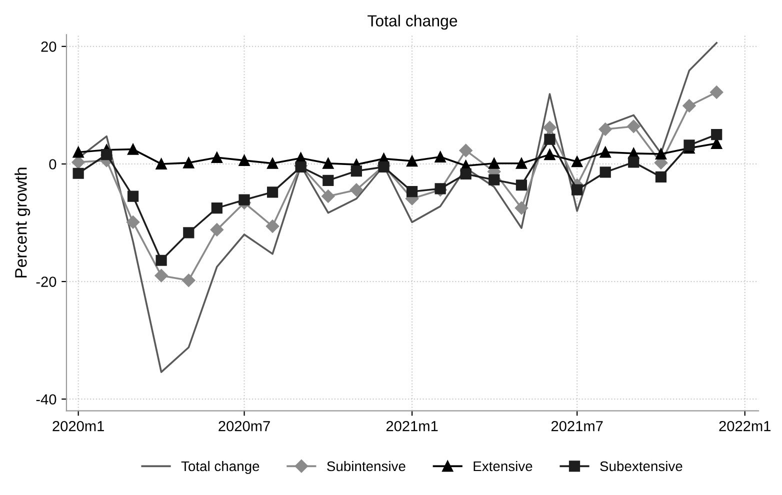  Describe the element at coordinates (48, 47) in the screenshot. I see `y-tick-label: 20` at that location.